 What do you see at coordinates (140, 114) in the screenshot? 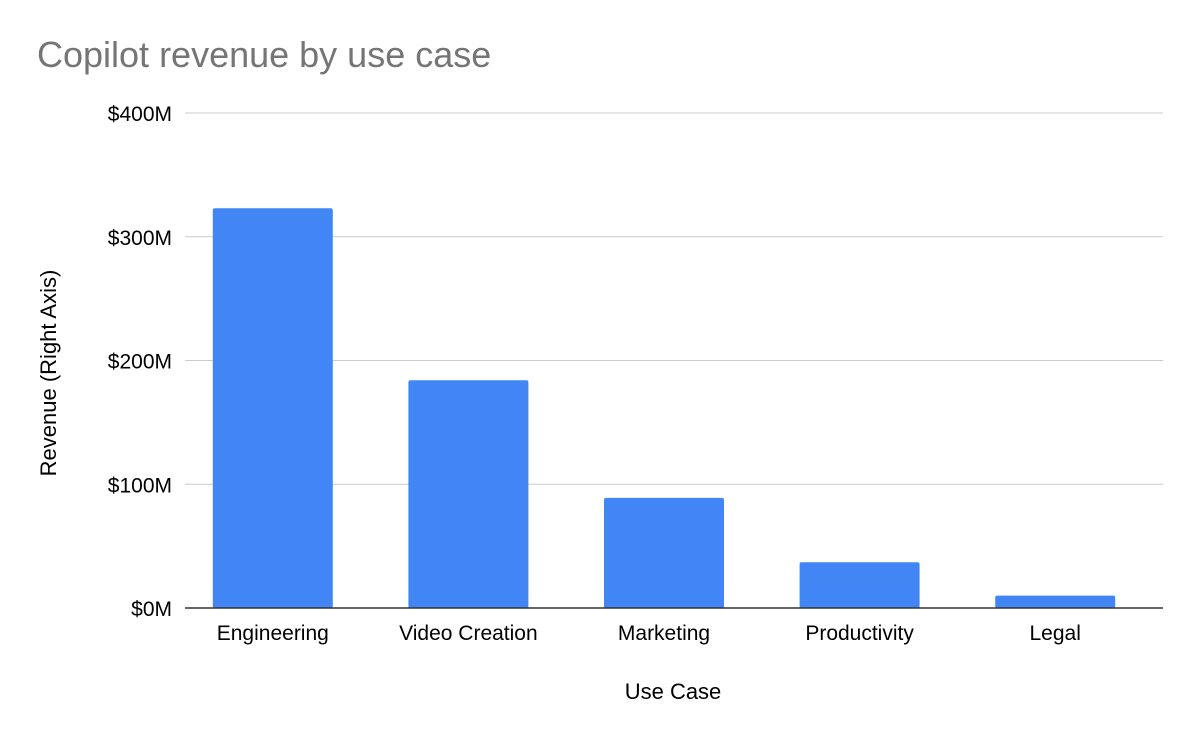
I see `y-tick-label: $400M` at bounding box center [140, 114].